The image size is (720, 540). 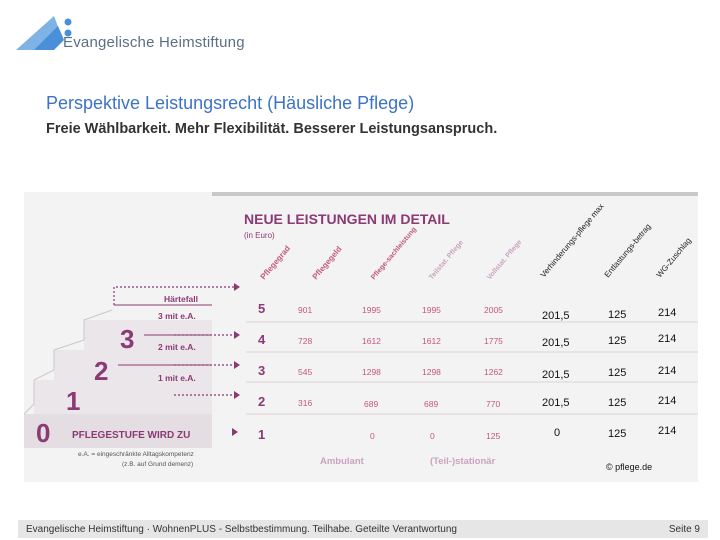 What do you see at coordinates (177, 316) in the screenshot?
I see `label-3-ea: 3 mit e.A.` at bounding box center [177, 316].